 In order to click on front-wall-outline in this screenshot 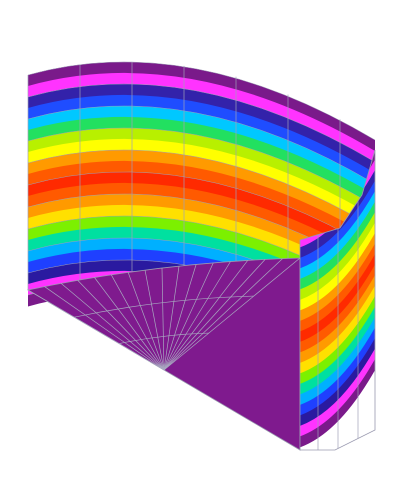, I will do `click(337, 300)`.